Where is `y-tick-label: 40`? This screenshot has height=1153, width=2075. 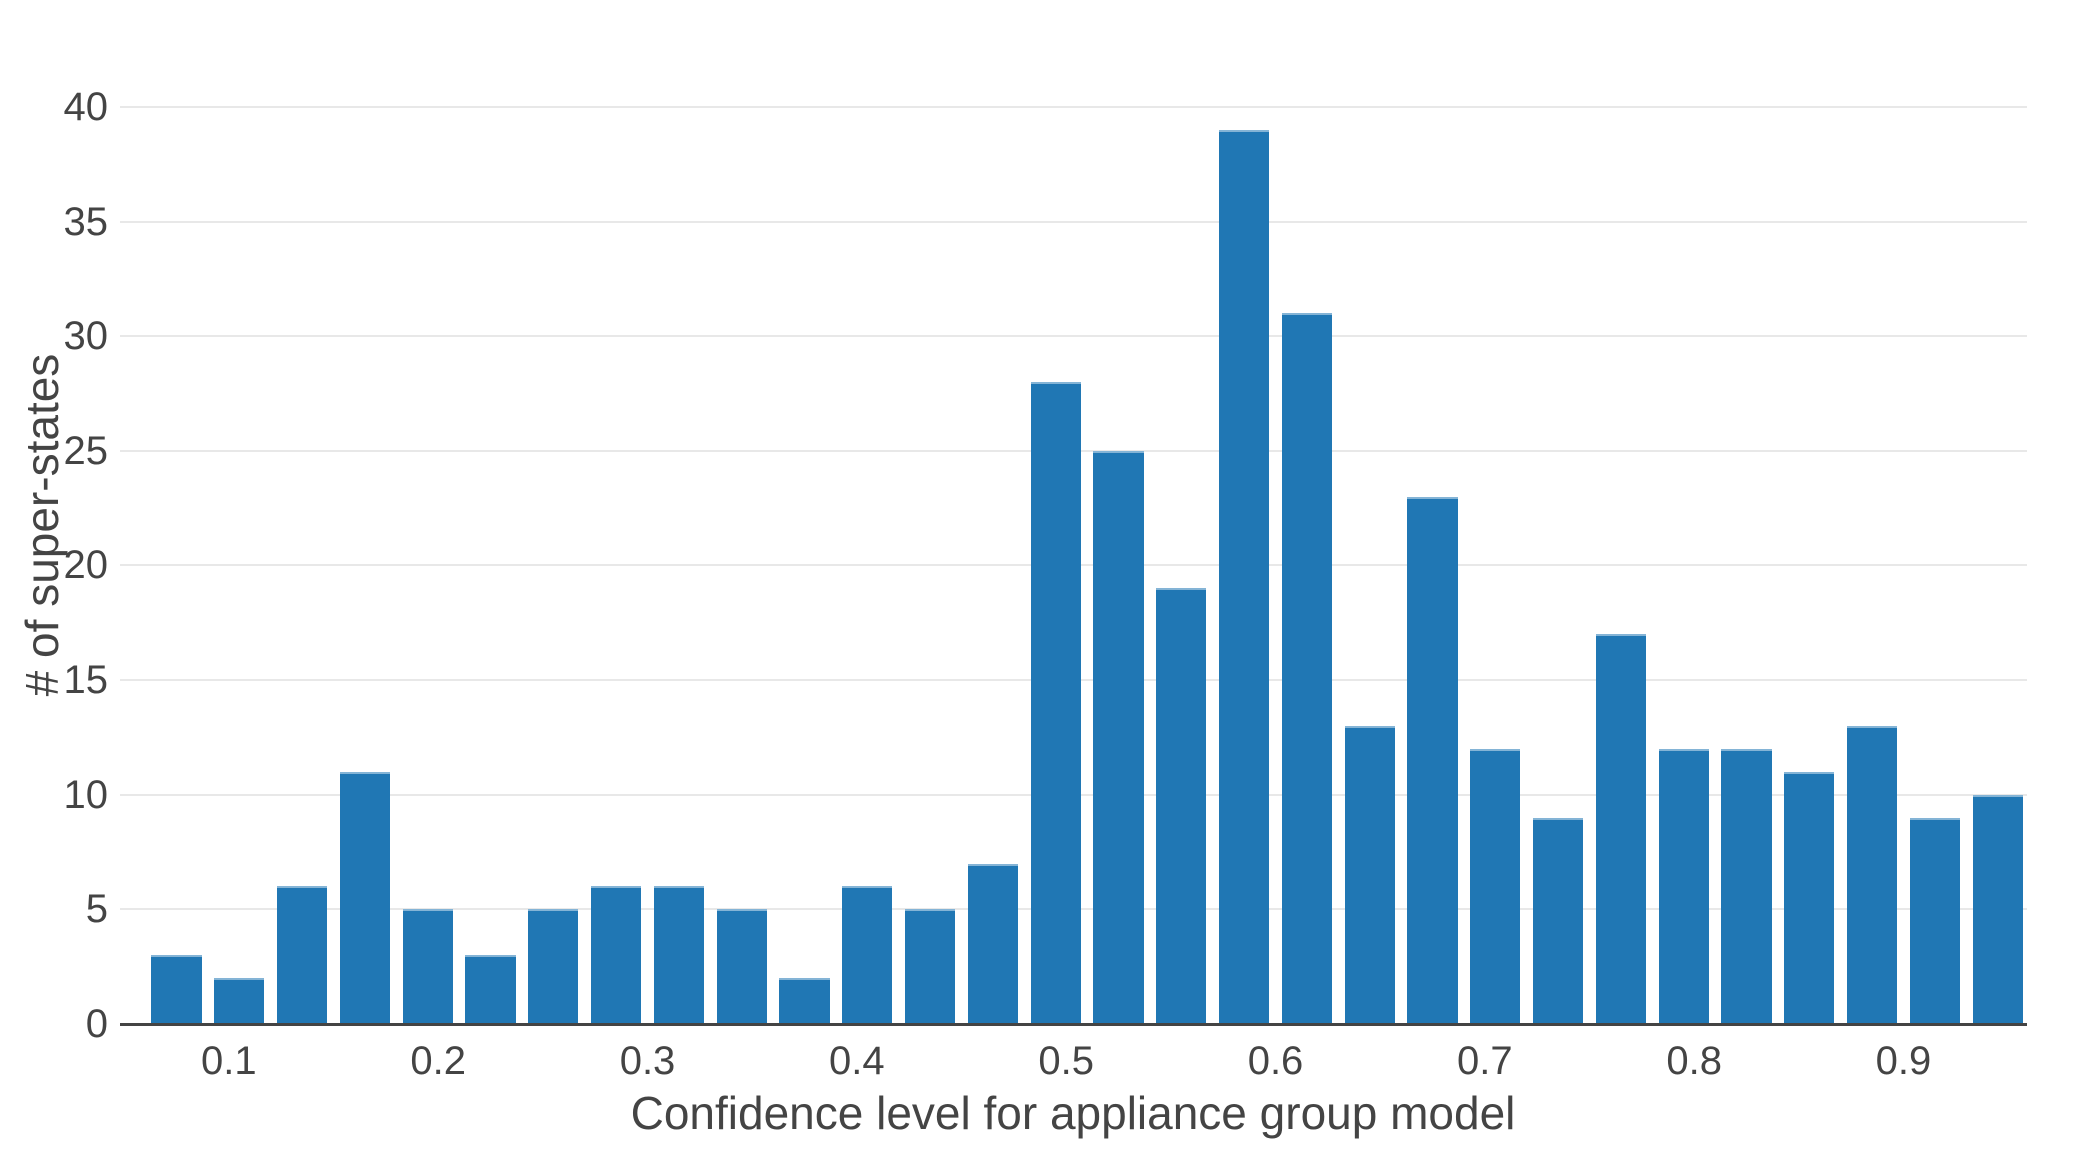
y-tick-label: 40 is located at coordinates (86, 106).